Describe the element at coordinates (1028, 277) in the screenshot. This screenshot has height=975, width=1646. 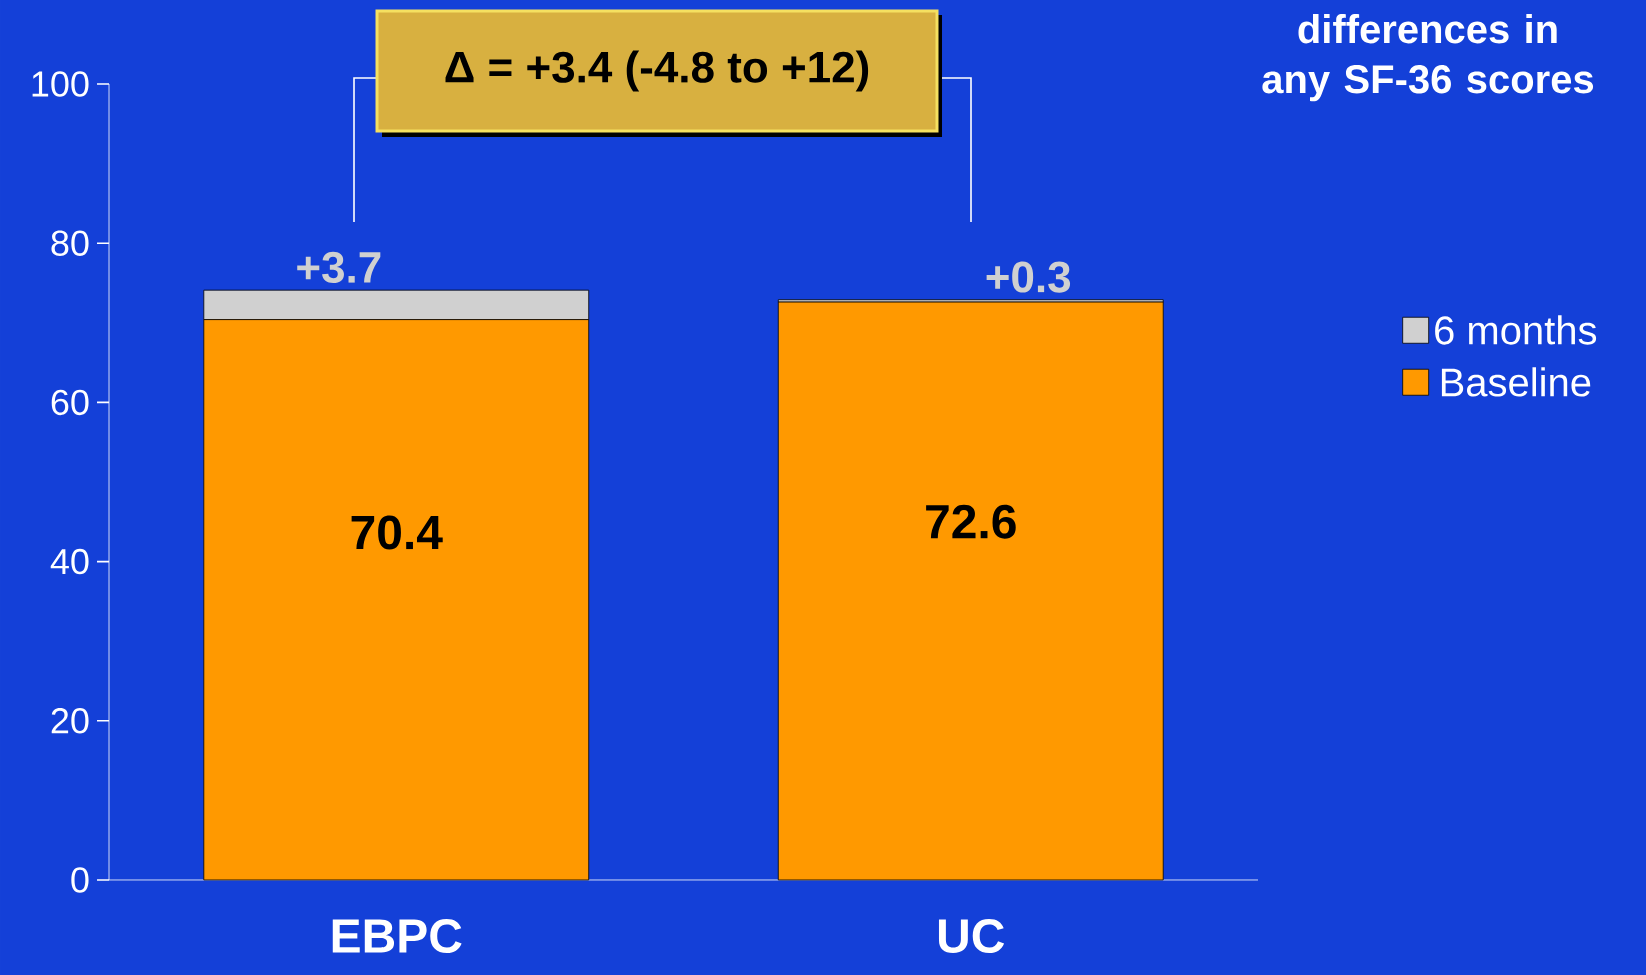
I see `data-label: +0.3` at that location.